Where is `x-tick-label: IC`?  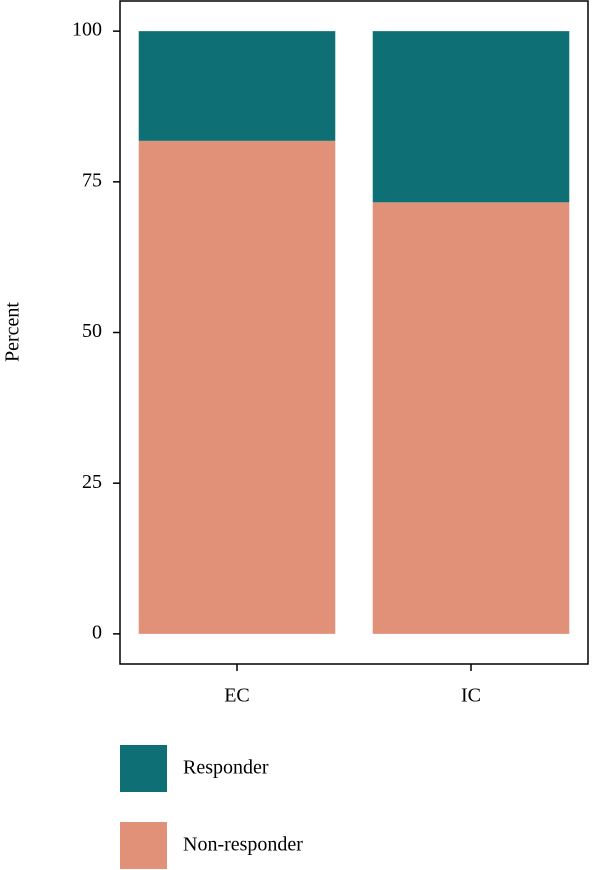 x-tick-label: IC is located at coordinates (471, 696).